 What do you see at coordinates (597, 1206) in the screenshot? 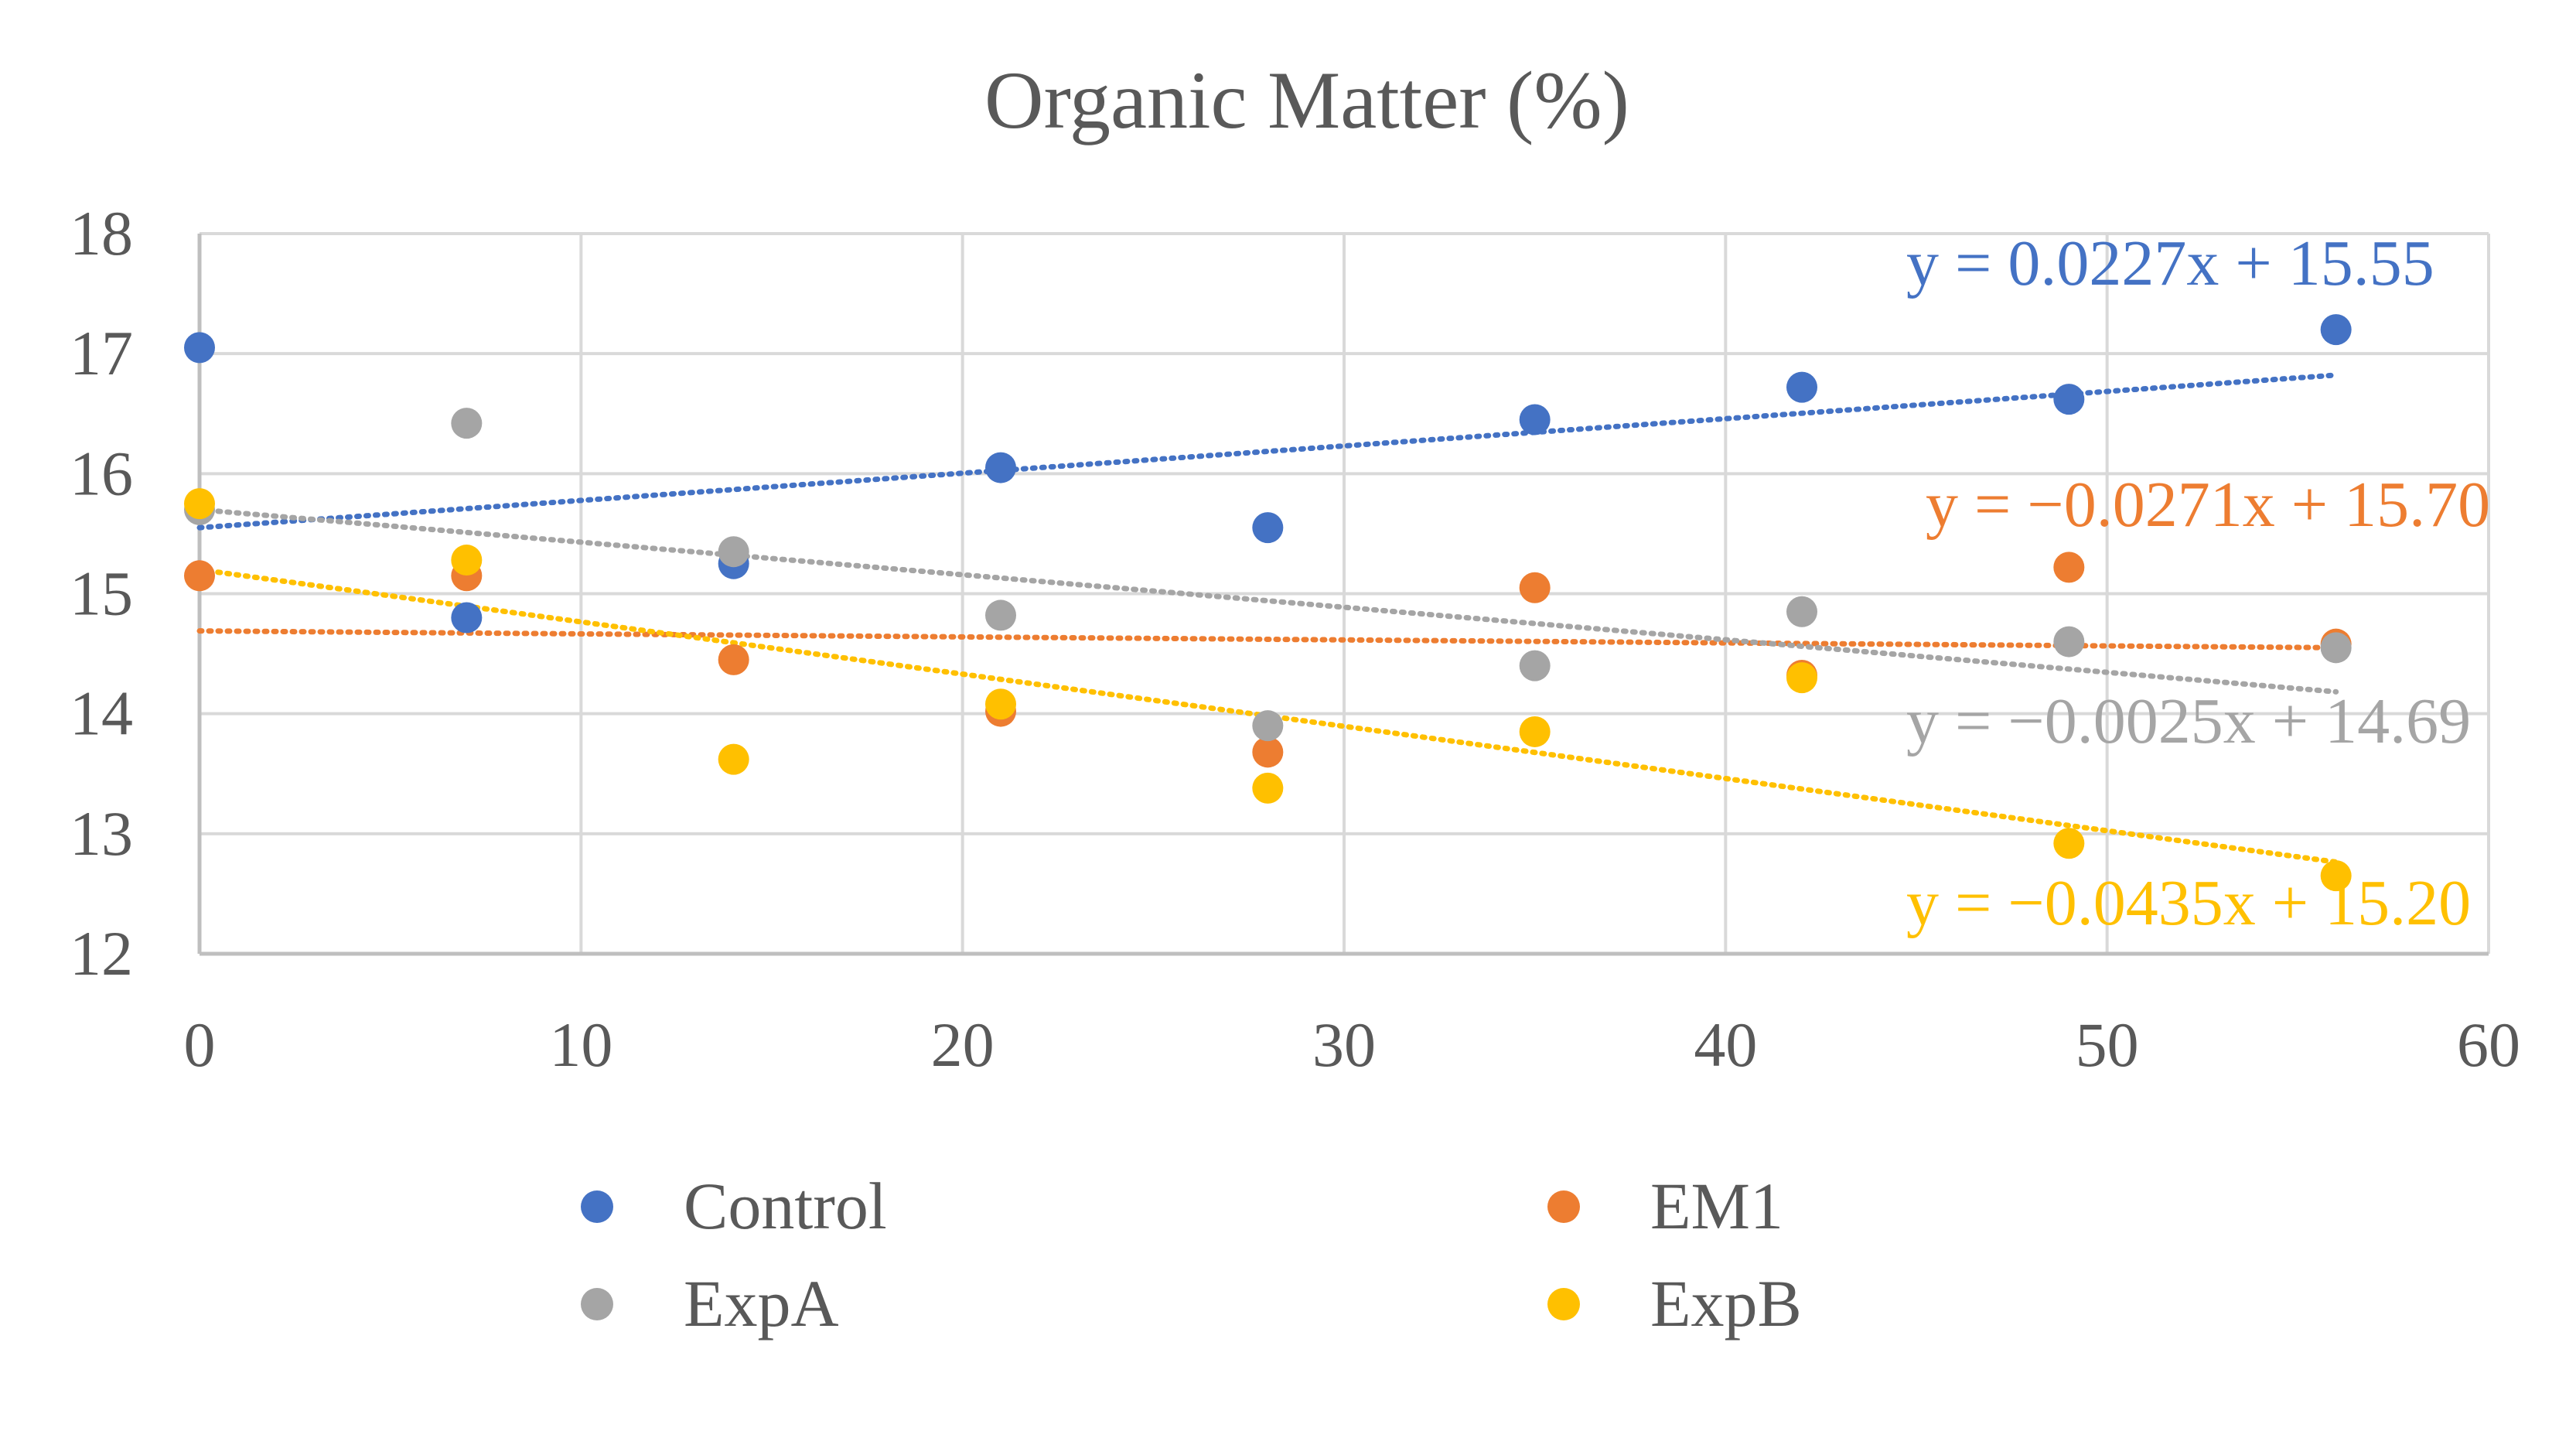
I see `control-legend-marker` at bounding box center [597, 1206].